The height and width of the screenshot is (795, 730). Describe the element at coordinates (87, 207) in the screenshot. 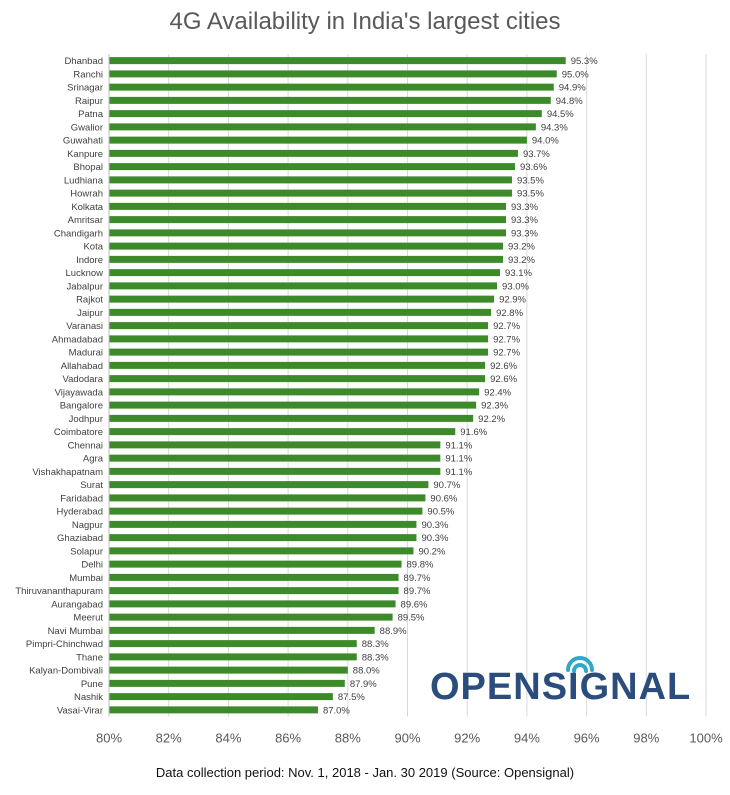

I see `category-label: Kolkata` at that location.